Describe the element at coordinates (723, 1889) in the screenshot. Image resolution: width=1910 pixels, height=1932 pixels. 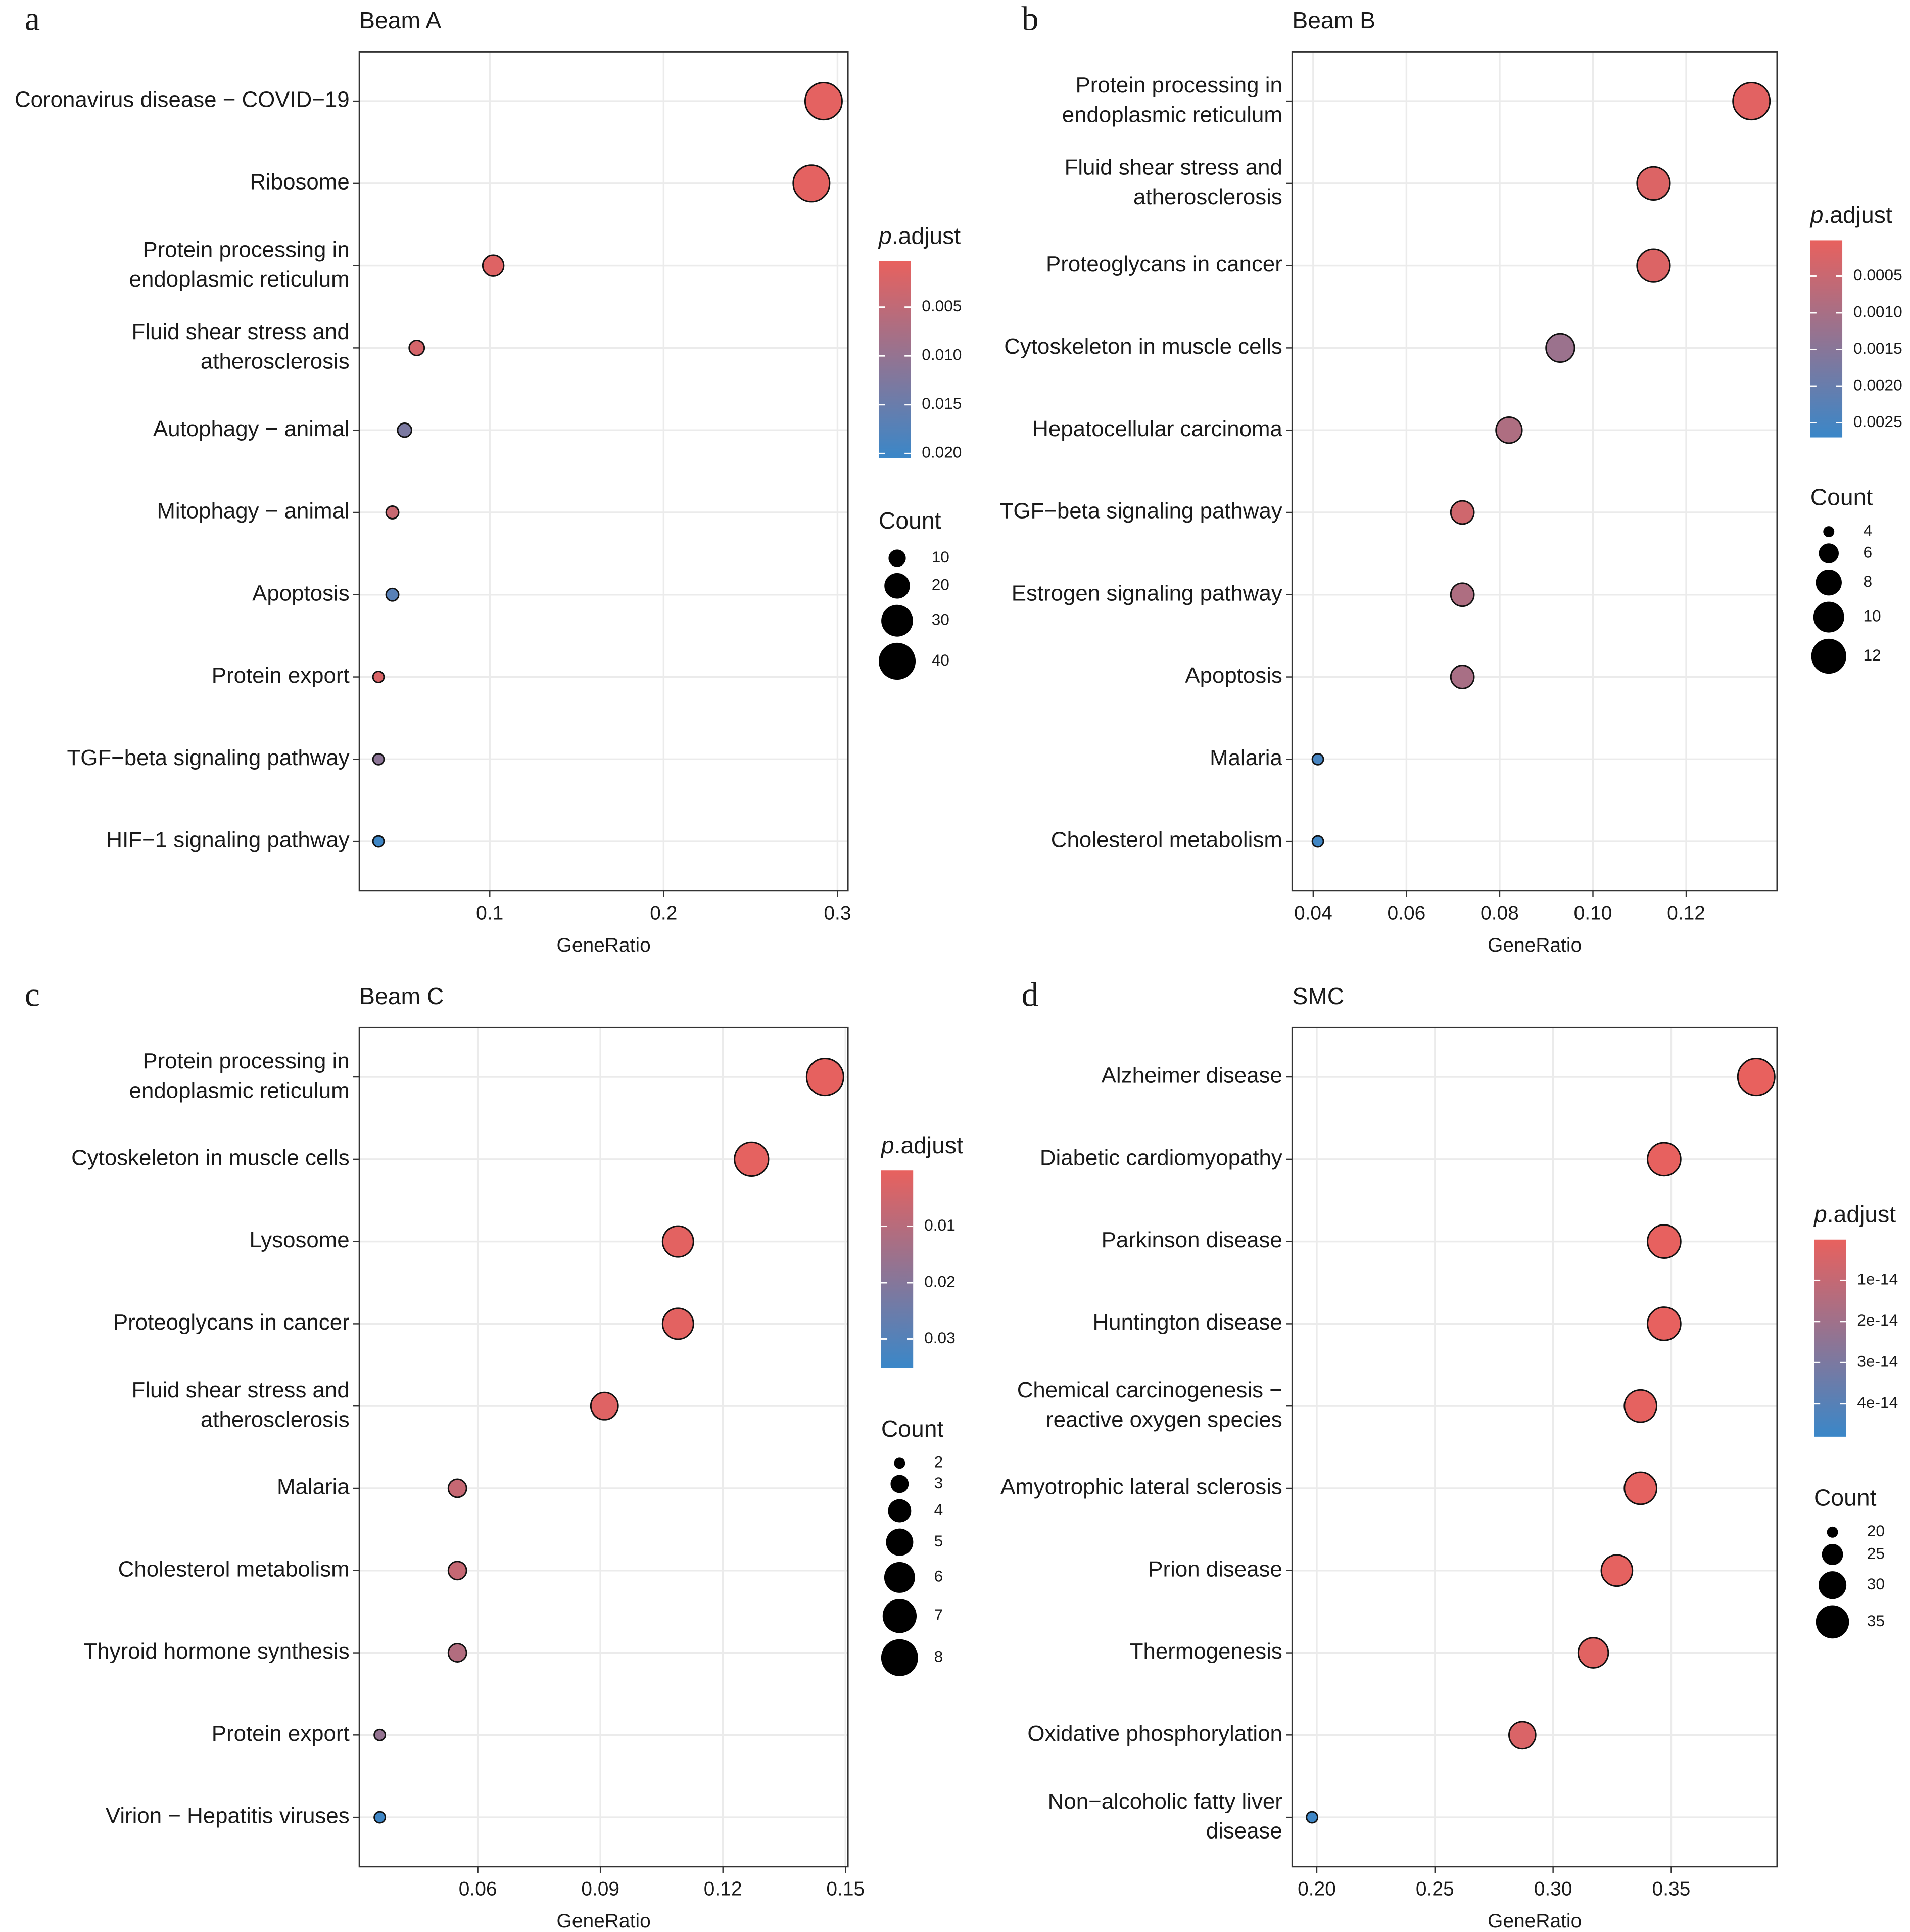
I see `x-tick-label: 0.12` at that location.